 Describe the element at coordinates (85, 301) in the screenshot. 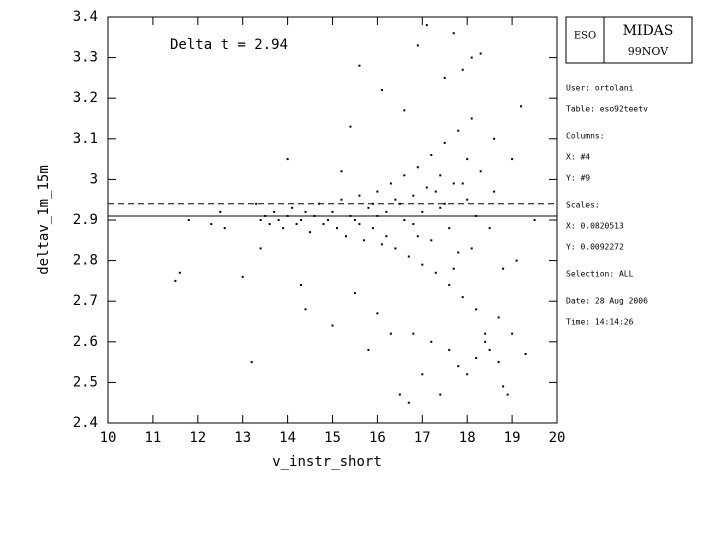

I see `y-tick-label: 2.7` at that location.